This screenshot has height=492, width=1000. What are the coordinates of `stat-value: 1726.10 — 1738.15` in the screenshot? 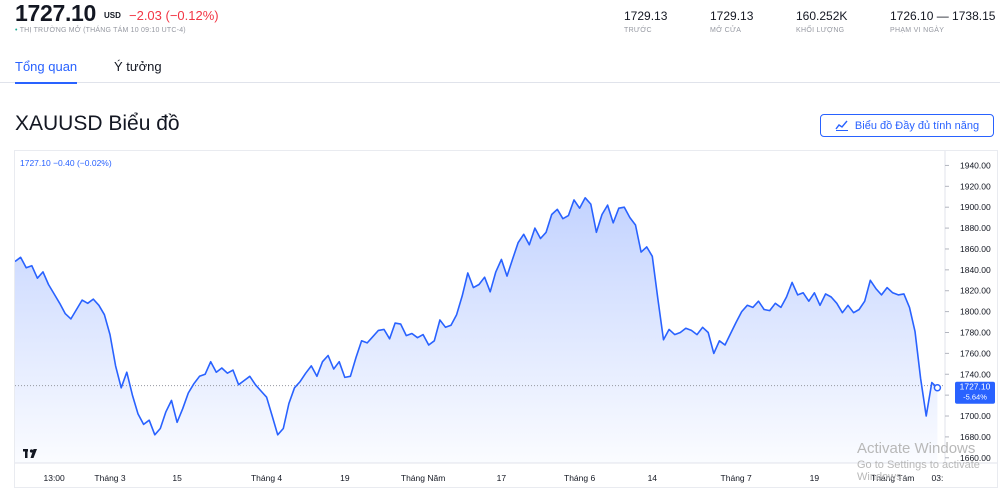 It's located at (943, 16).